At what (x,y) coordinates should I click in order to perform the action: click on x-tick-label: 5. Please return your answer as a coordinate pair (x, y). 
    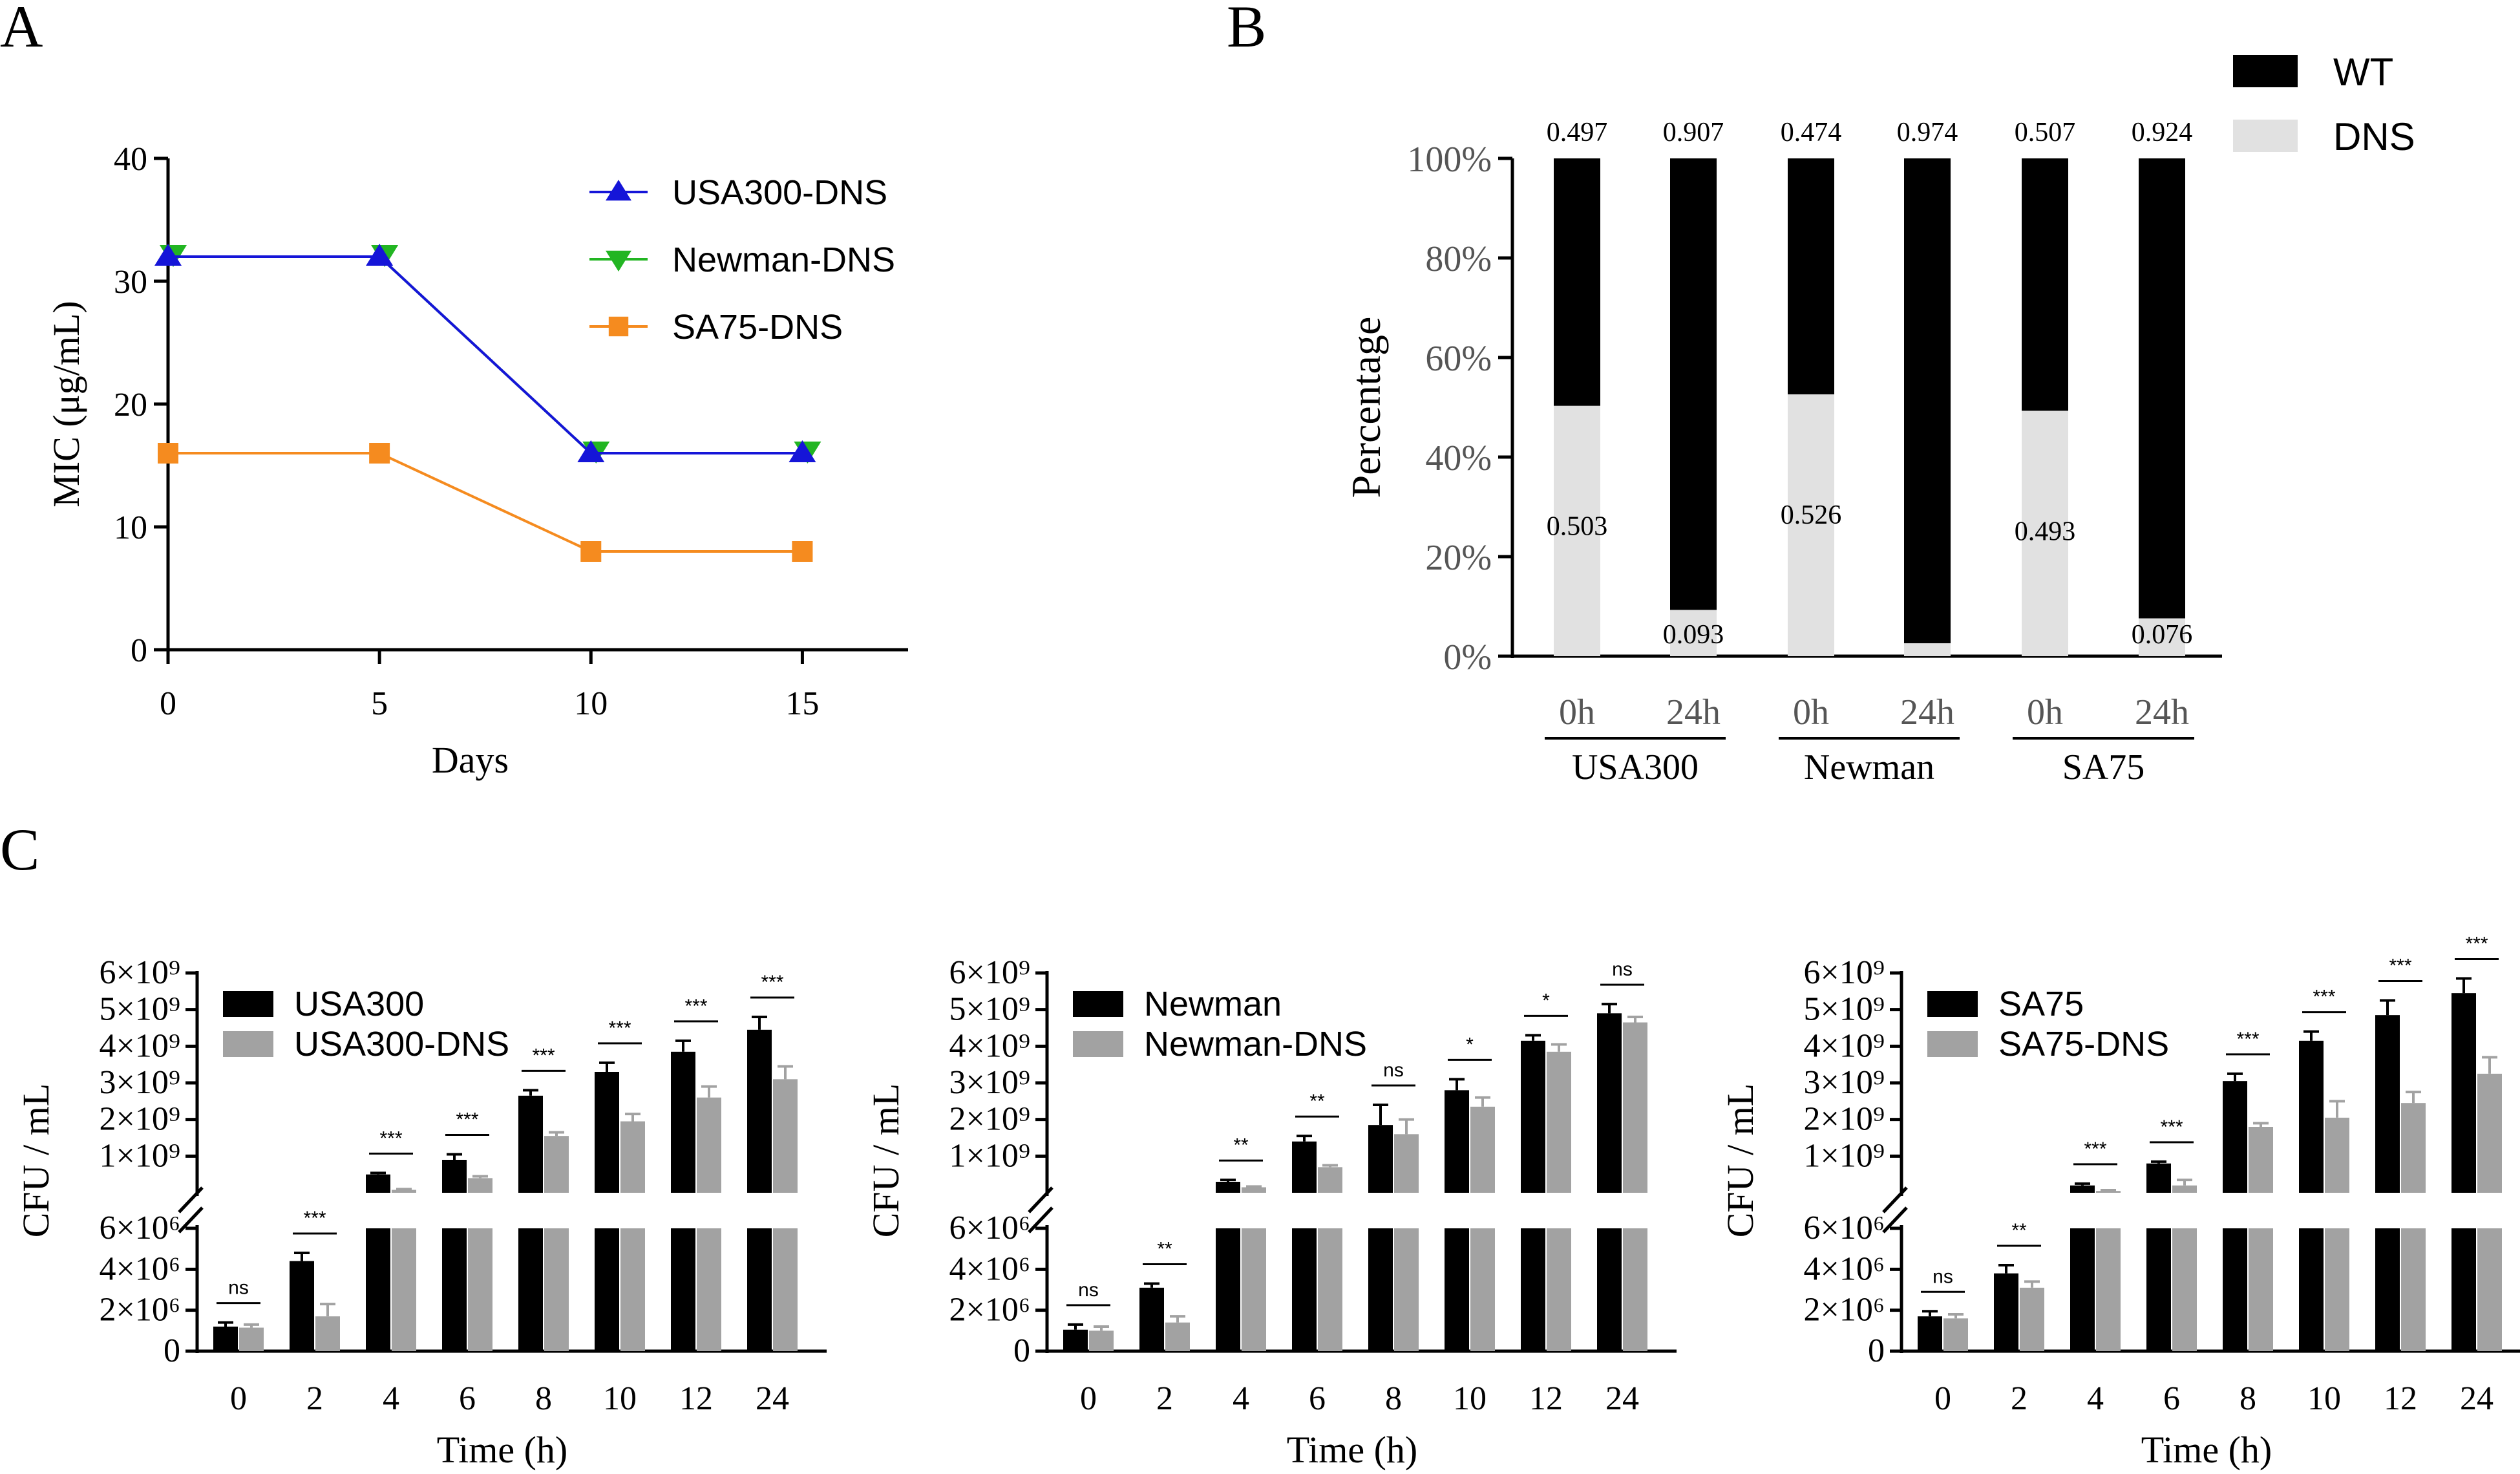
    Looking at the image, I should click on (379, 703).